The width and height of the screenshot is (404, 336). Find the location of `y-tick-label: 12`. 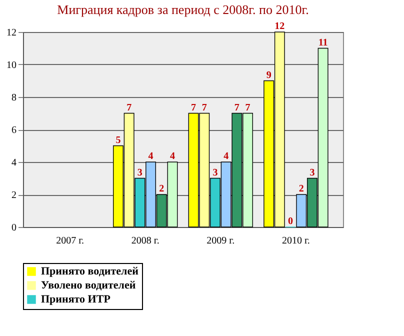

y-tick-label: 12 is located at coordinates (11, 33).